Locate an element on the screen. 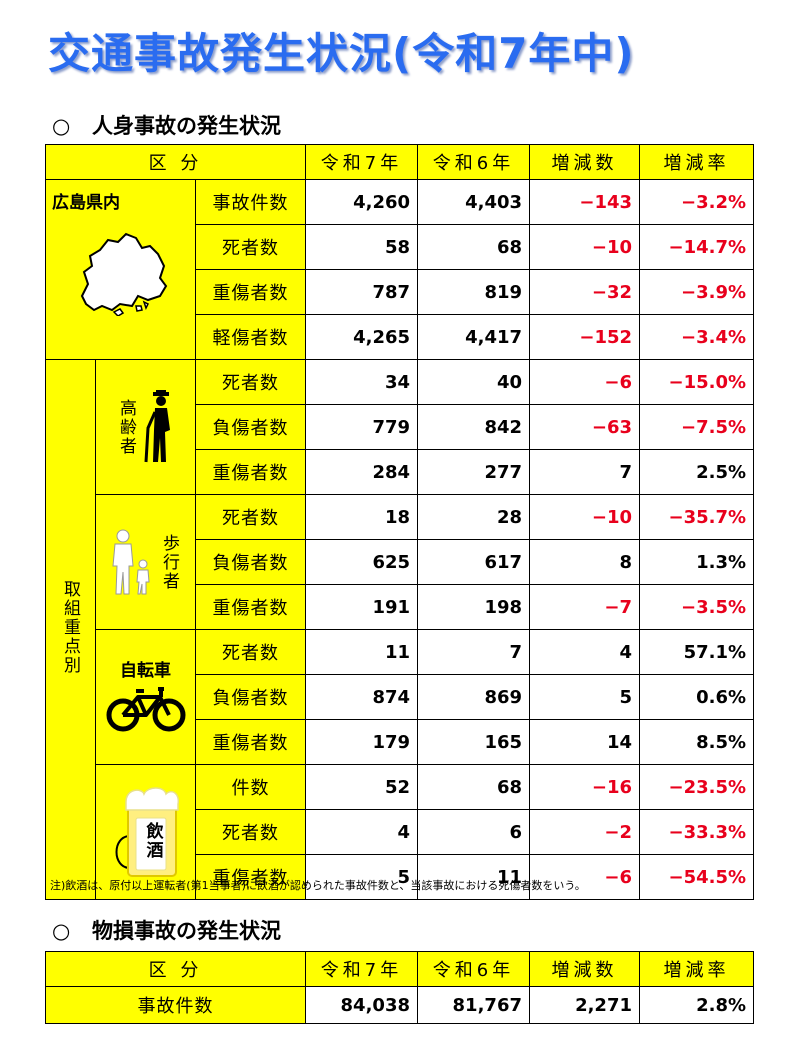 The height and width of the screenshot is (1053, 799). cell-r6: 842 is located at coordinates (474, 427).